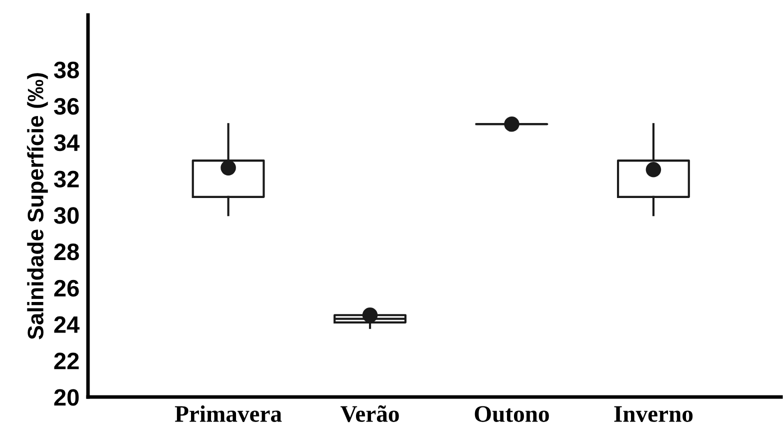  I want to click on y-tick-label: 38, so click(66, 70).